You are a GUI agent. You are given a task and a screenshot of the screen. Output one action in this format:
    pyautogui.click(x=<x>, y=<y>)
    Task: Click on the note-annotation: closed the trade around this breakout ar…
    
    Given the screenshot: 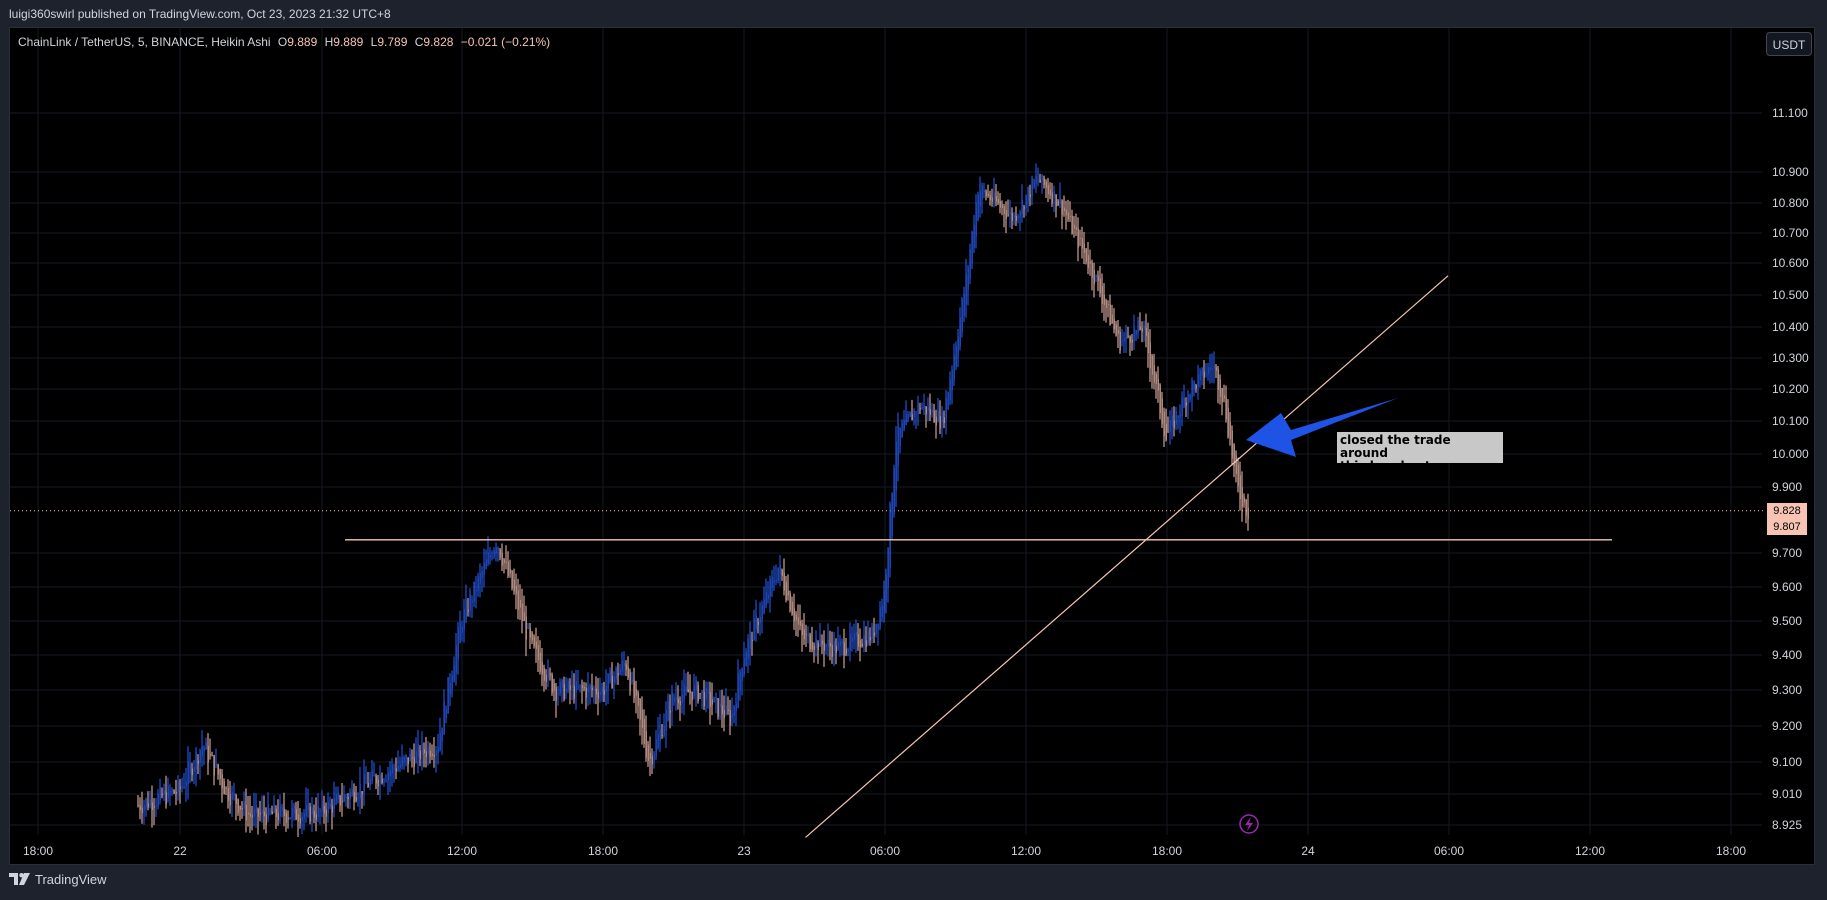 What is the action you would take?
    pyautogui.click(x=1420, y=452)
    